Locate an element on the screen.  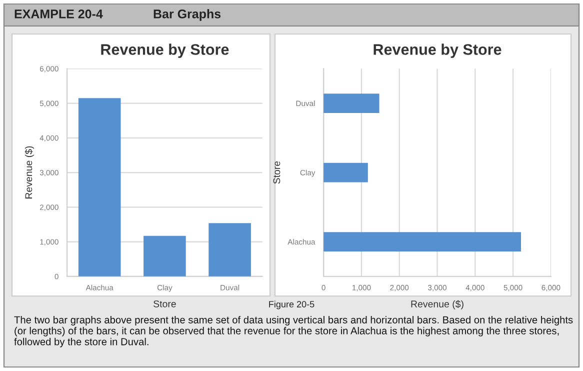
y-axis-title: Store is located at coordinates (276, 172).